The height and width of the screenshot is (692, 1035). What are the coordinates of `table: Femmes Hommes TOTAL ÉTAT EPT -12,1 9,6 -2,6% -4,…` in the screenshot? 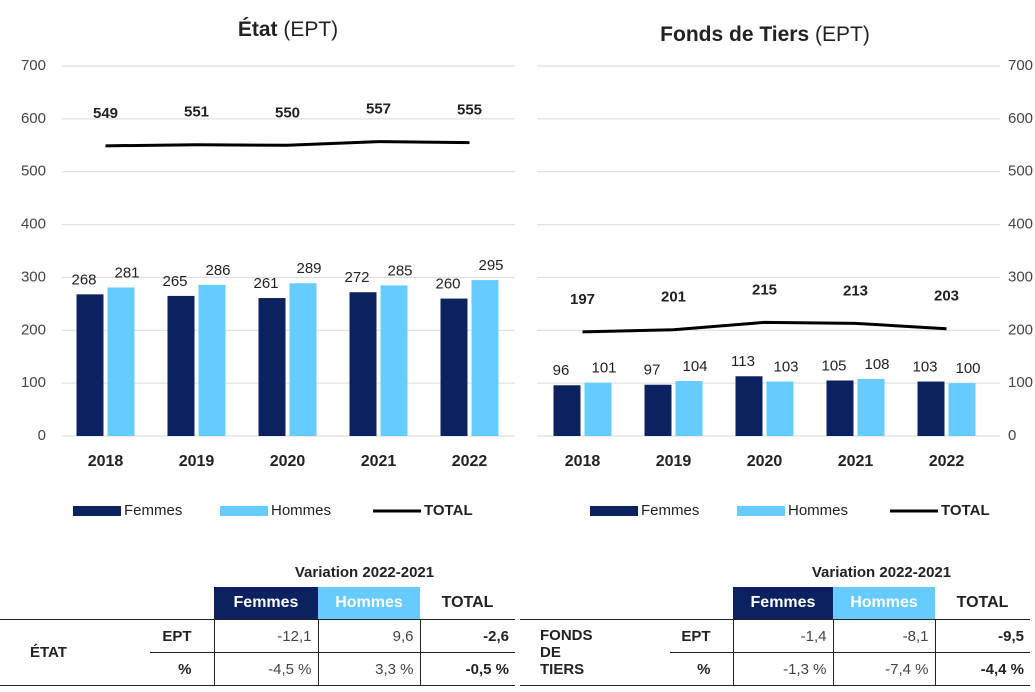 It's located at (257, 636).